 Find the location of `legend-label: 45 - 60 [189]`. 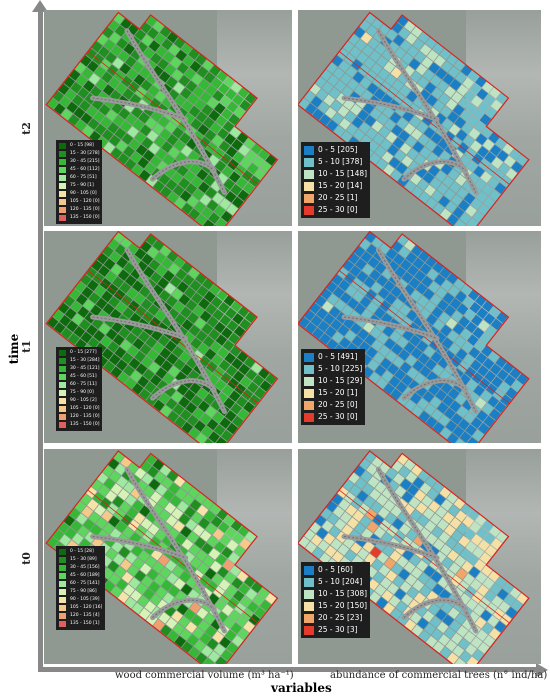

legend-label: 45 - 60 [189] is located at coordinates (85, 575).